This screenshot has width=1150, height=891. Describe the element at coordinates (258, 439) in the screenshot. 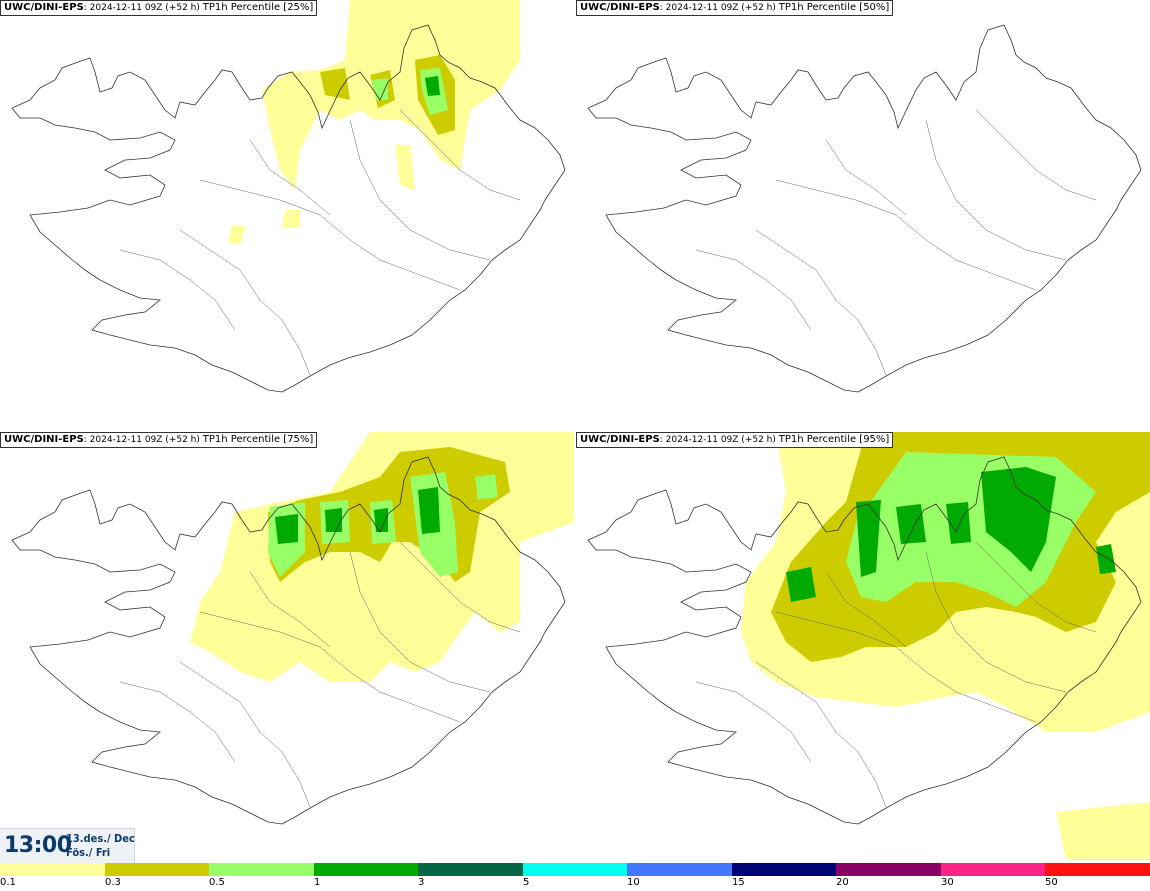

I see `product-name: TP1h Percentile [75%]` at that location.